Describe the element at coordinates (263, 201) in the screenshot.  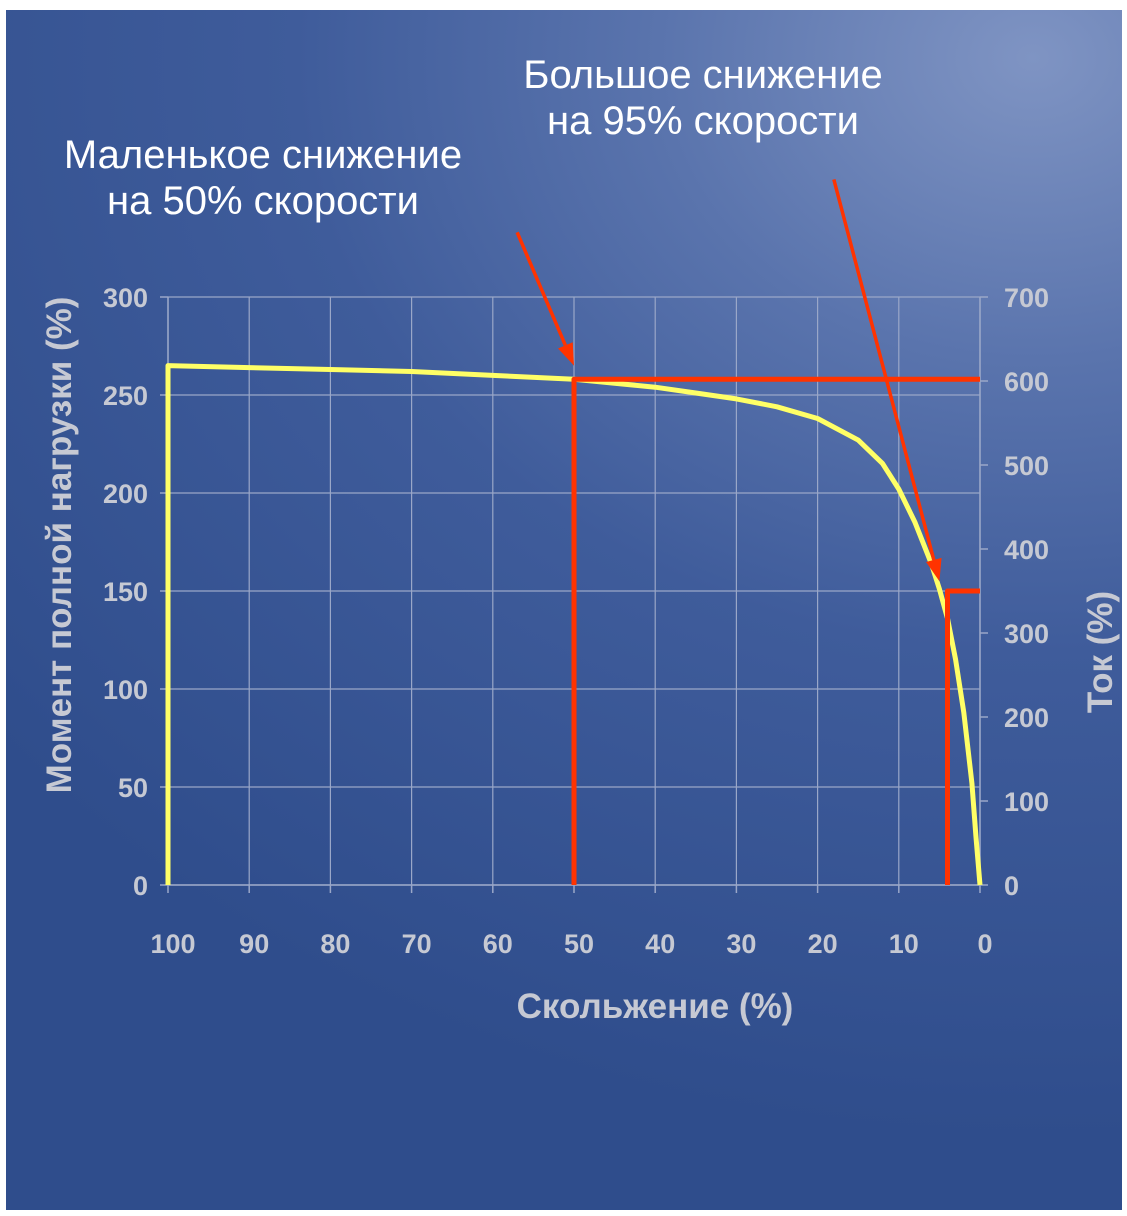
I see `annotation-small-reduction-line2: на 50% скорости` at that location.